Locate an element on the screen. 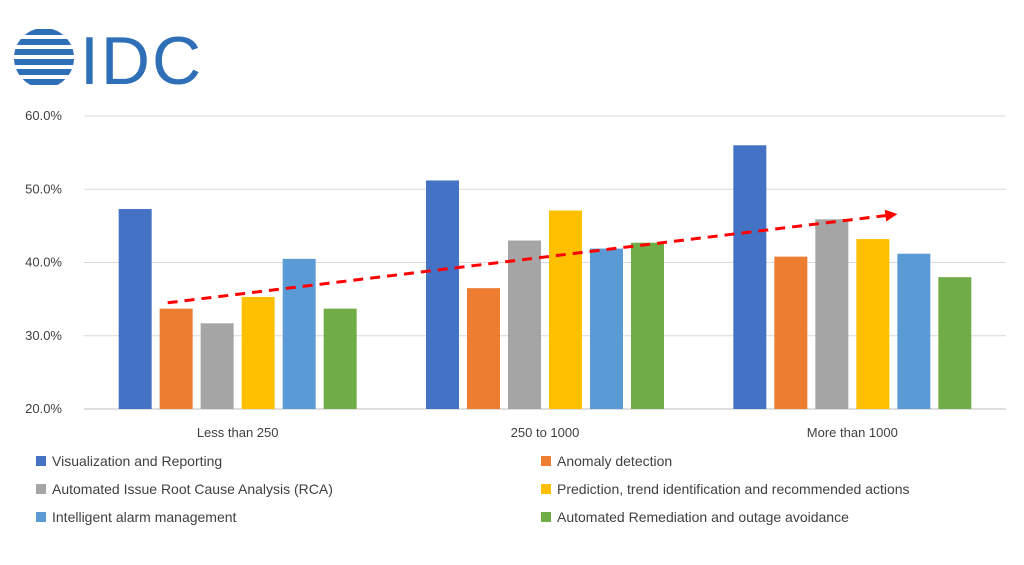 Image resolution: width=1024 pixels, height=565 pixels. y-tick-label: 50.0% is located at coordinates (43, 188).